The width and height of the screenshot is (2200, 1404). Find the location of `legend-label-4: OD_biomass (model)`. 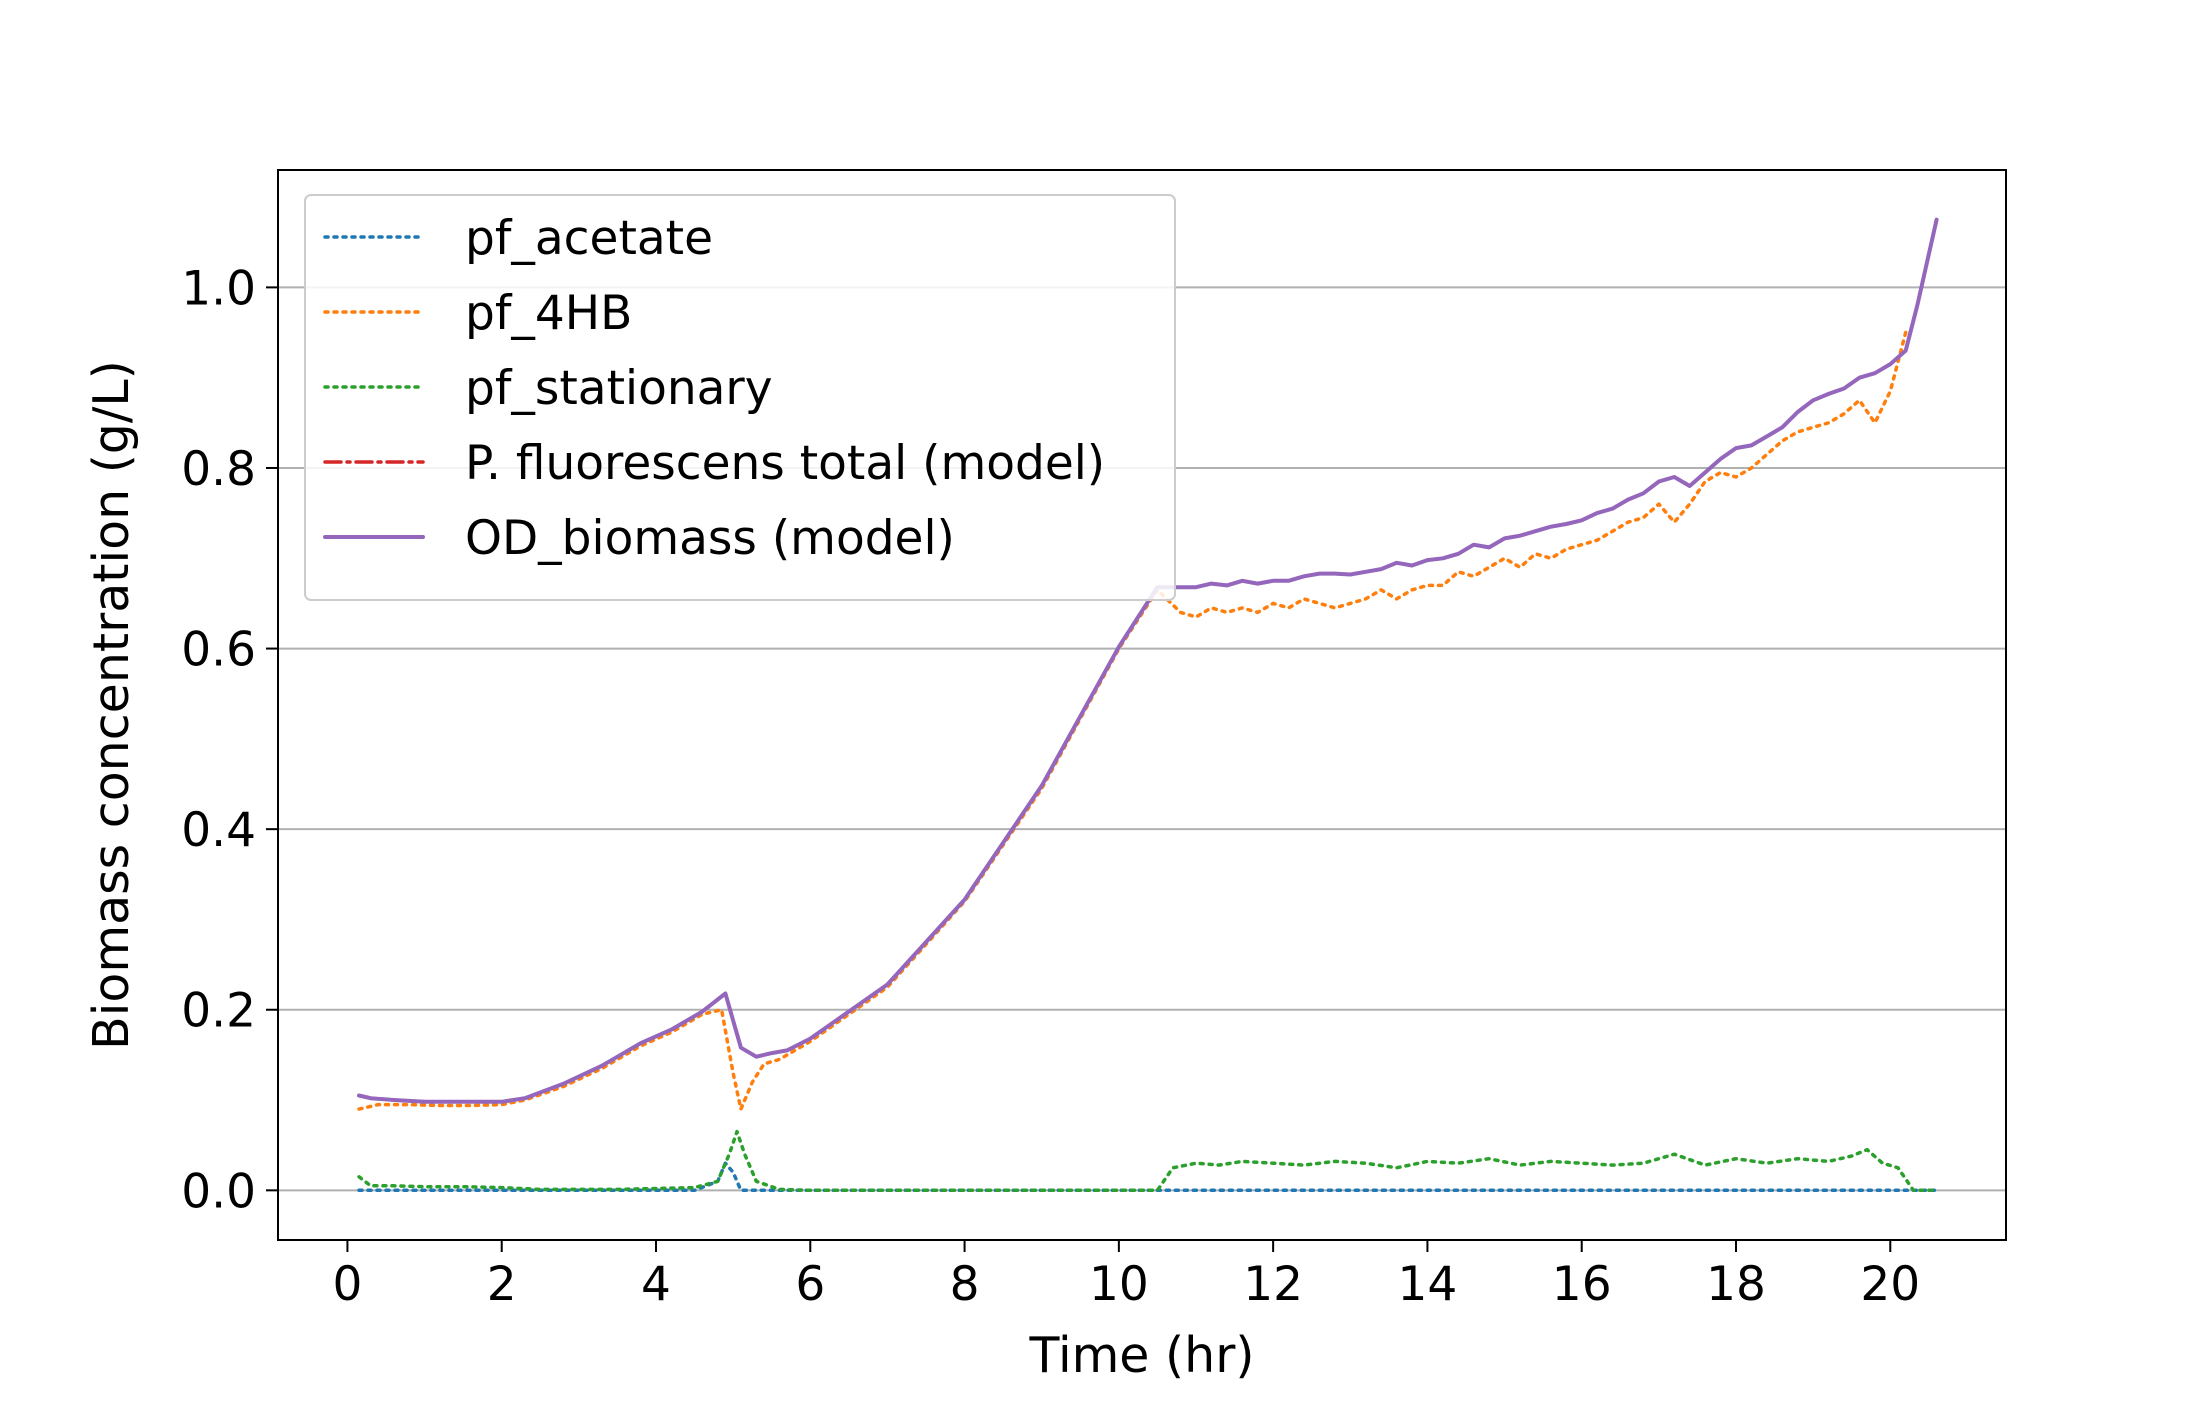

legend-label-4: OD_biomass (model) is located at coordinates (710, 538).